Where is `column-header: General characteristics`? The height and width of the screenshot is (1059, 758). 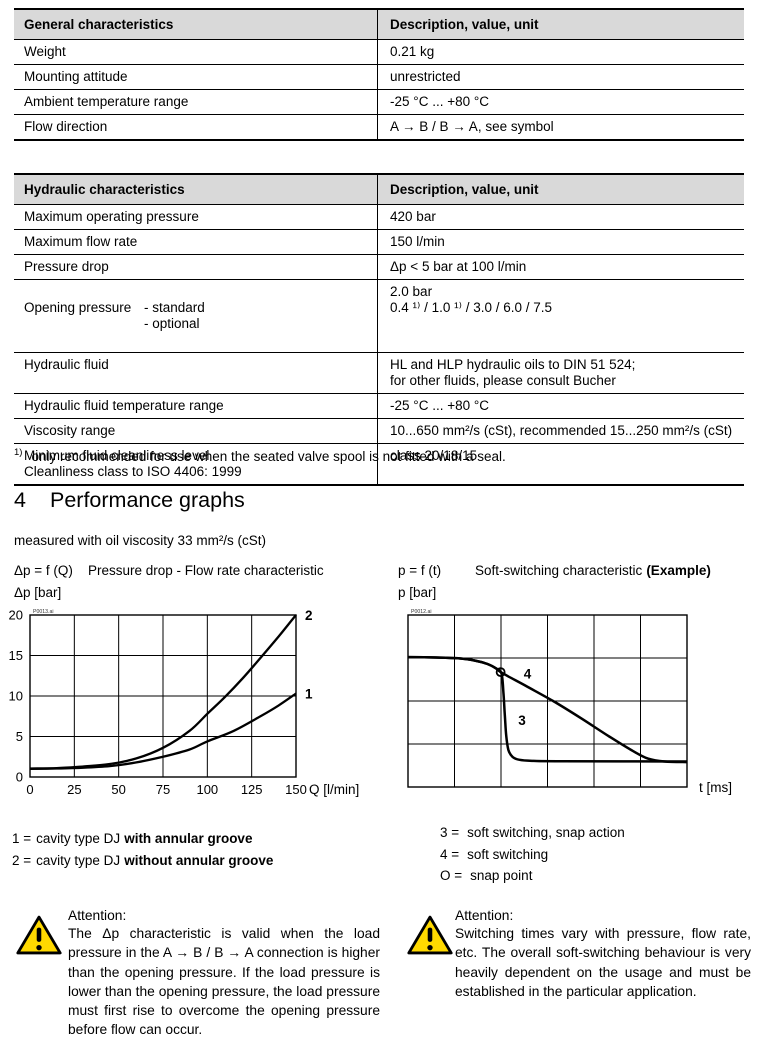
column-header: General characteristics is located at coordinates (196, 24).